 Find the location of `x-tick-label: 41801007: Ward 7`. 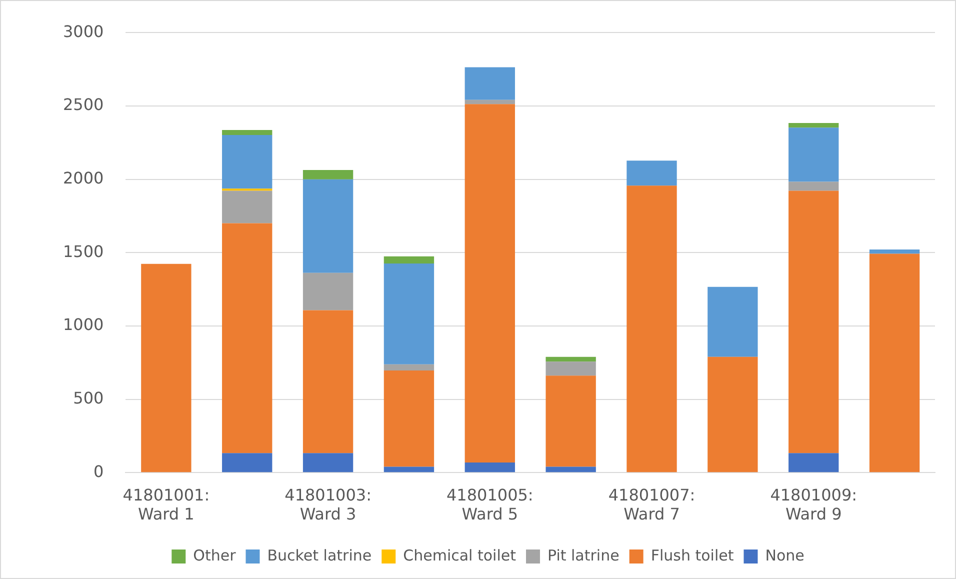

x-tick-label: 41801007: Ward 7 is located at coordinates (652, 504).